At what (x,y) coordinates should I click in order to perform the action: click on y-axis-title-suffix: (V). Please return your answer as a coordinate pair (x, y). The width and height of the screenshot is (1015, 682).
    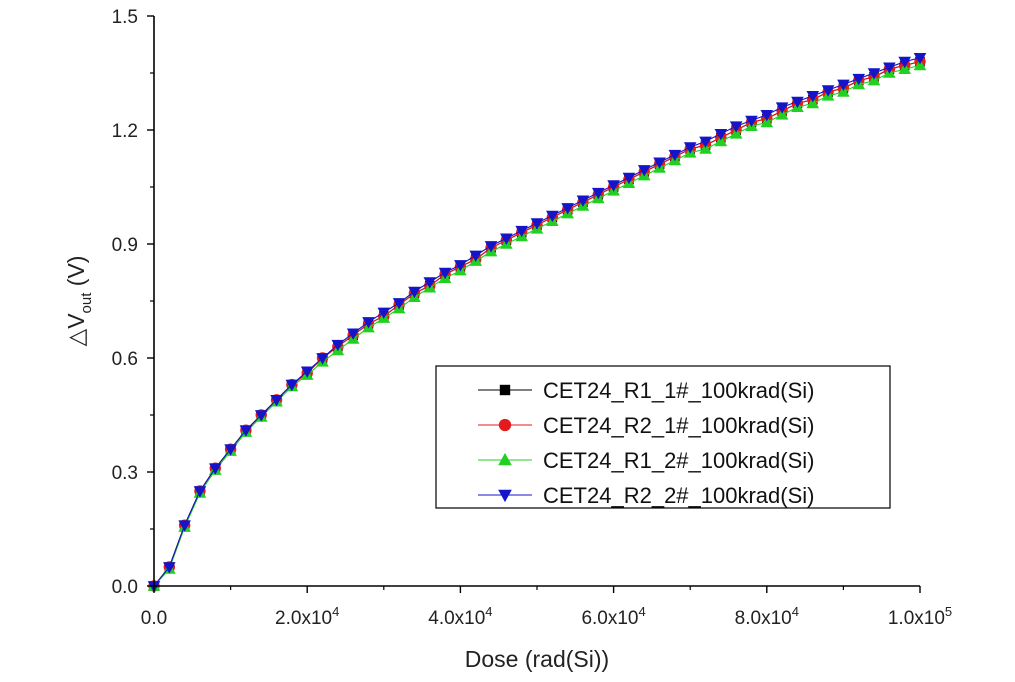
    Looking at the image, I should click on (76, 274).